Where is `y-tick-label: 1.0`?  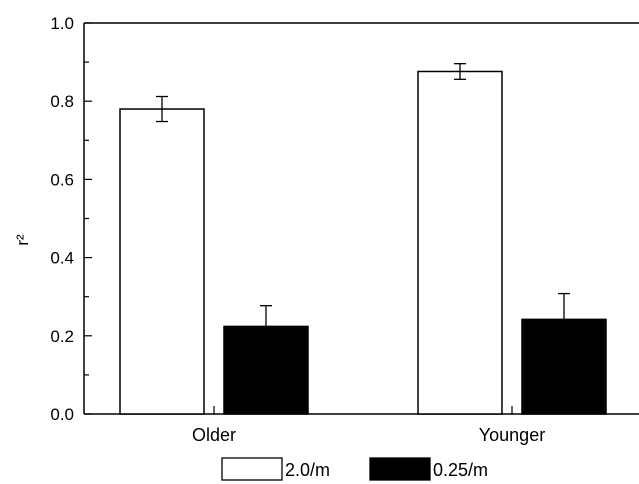
y-tick-label: 1.0 is located at coordinates (62, 23).